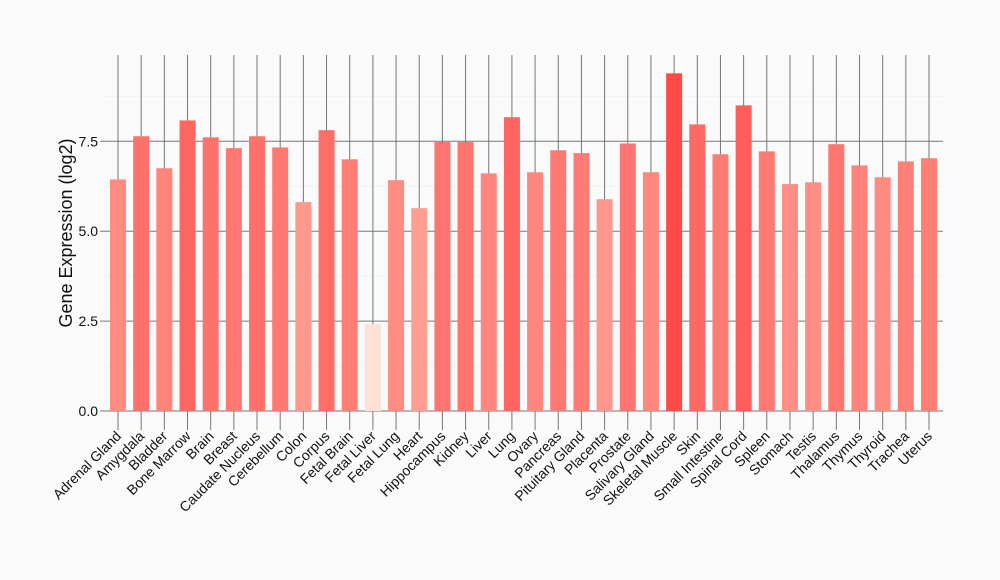 This screenshot has height=580, width=1000. What do you see at coordinates (720, 283) in the screenshot?
I see `bar-small-intestine` at bounding box center [720, 283].